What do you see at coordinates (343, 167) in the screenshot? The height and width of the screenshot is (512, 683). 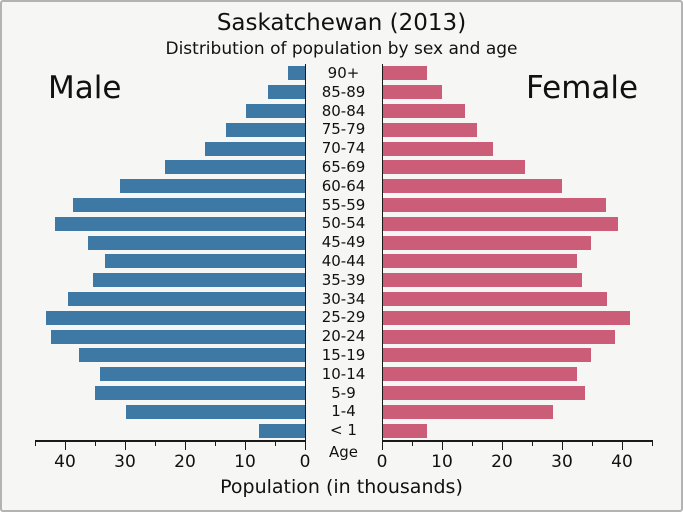 I see `age-group-label: 65-69` at bounding box center [343, 167].